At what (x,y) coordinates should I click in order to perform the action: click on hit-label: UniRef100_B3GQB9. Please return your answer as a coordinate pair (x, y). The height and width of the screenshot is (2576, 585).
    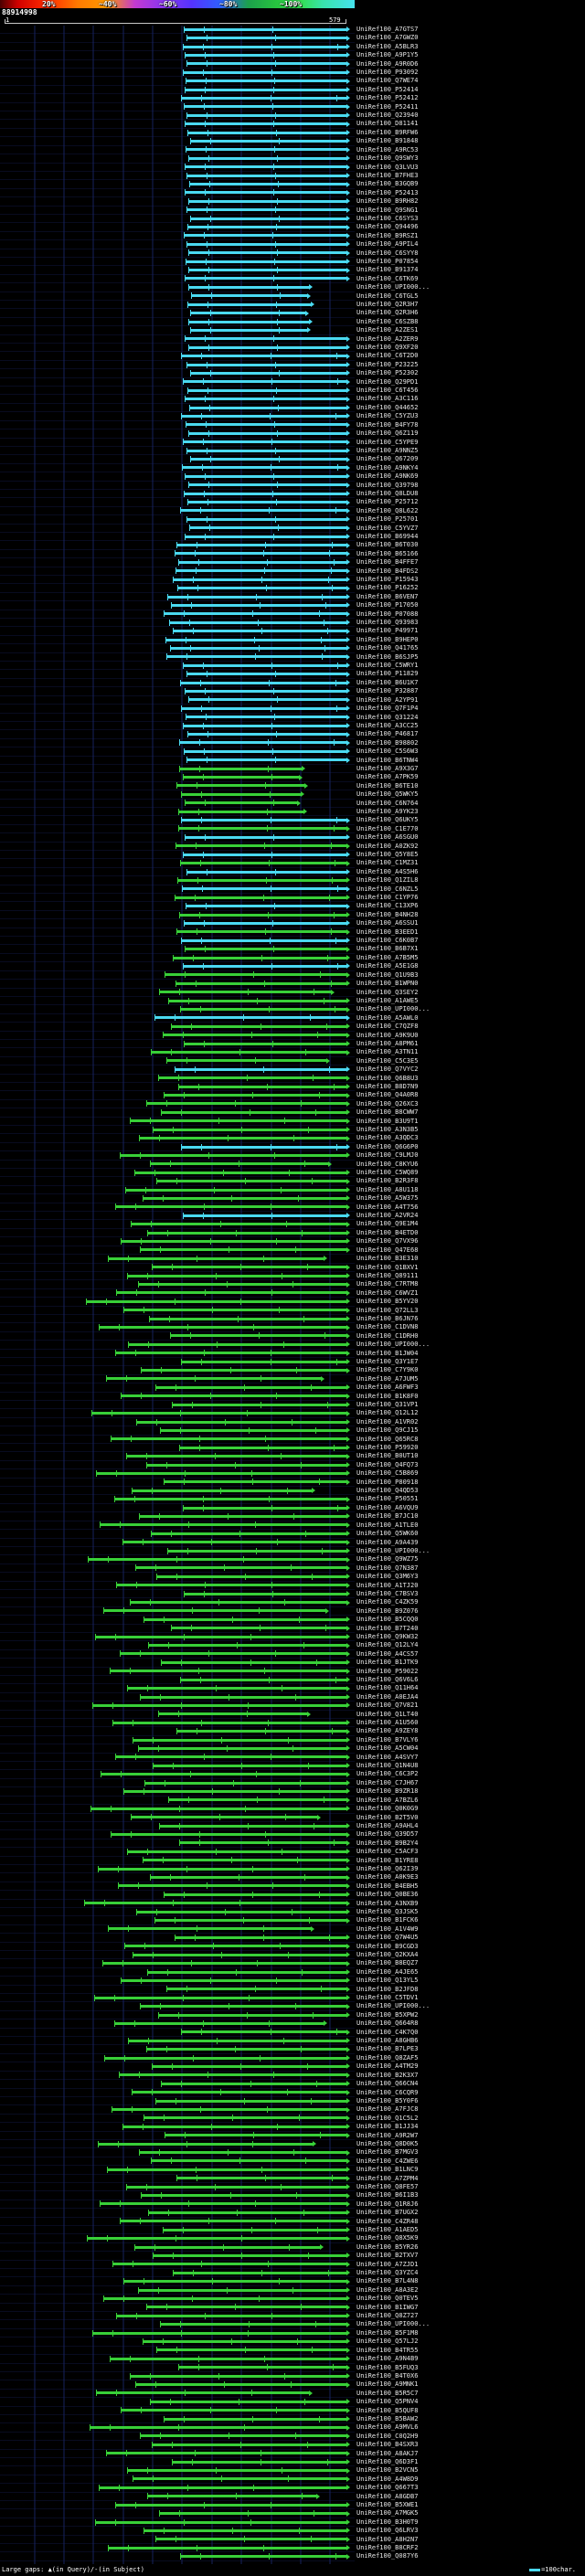
    Looking at the image, I should click on (387, 184).